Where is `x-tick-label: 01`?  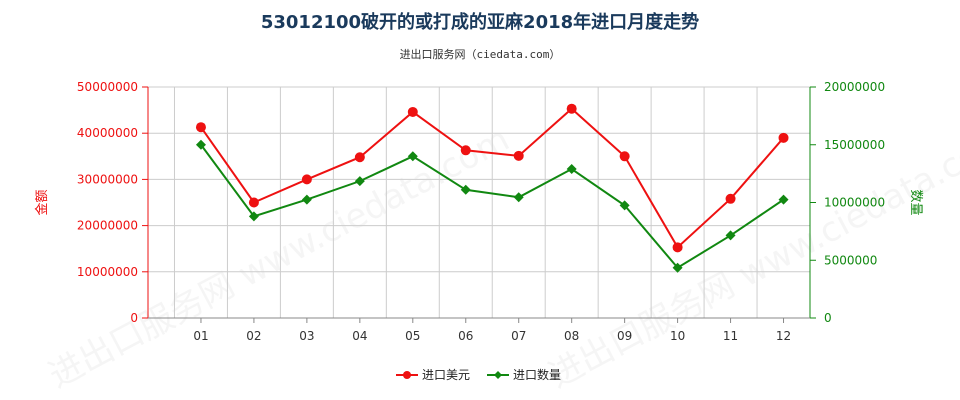
x-tick-label: 01 is located at coordinates (200, 336).